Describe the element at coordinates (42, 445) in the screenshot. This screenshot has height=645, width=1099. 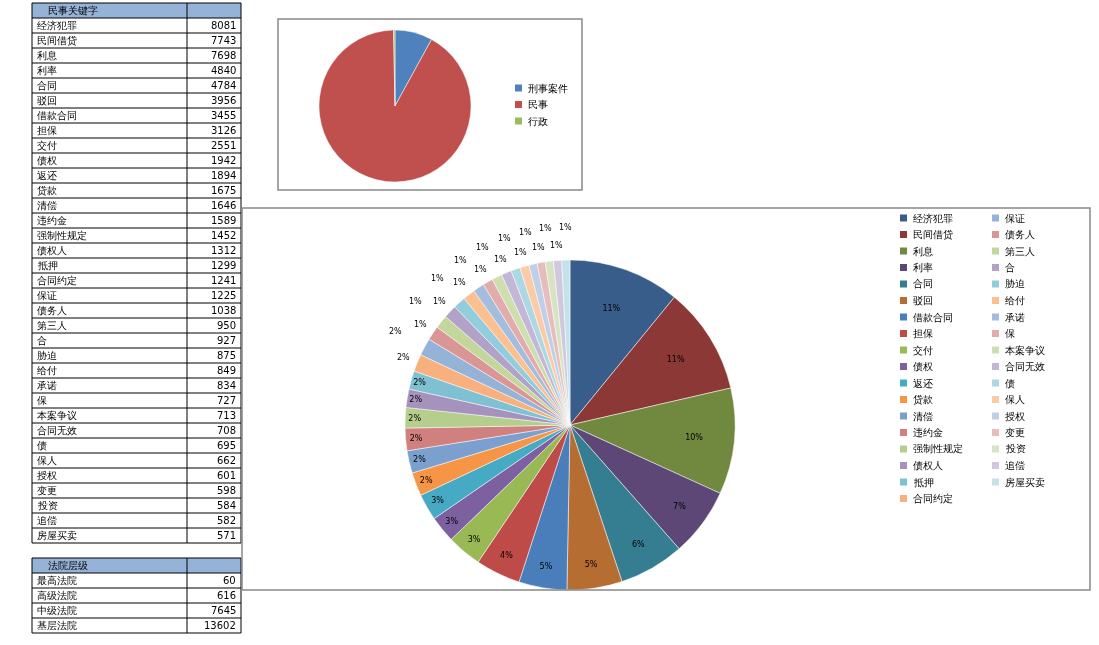
I see `category-label: 债` at that location.